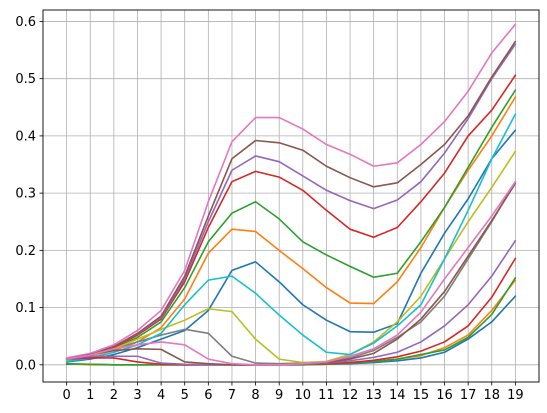  What do you see at coordinates (373, 395) in the screenshot?
I see `x-tick-label: 13` at bounding box center [373, 395].